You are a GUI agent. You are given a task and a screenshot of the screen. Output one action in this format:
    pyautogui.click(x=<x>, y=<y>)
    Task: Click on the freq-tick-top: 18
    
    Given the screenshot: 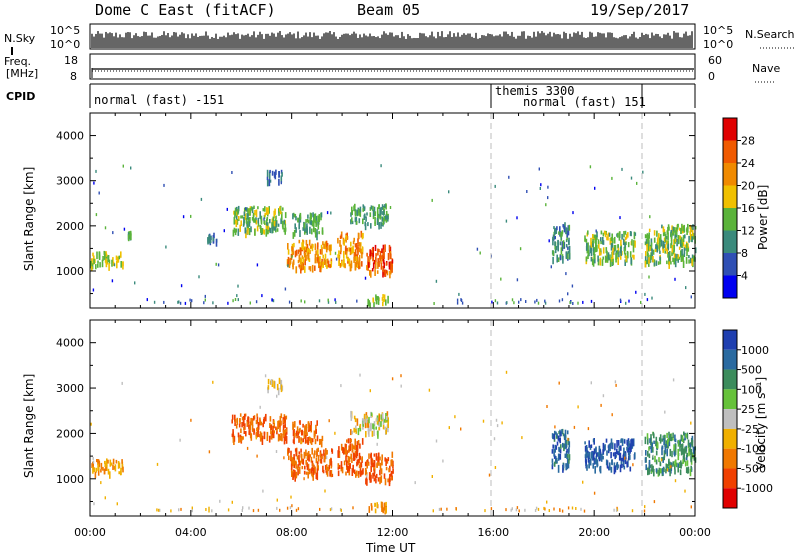 What is the action you would take?
    pyautogui.click(x=71, y=60)
    